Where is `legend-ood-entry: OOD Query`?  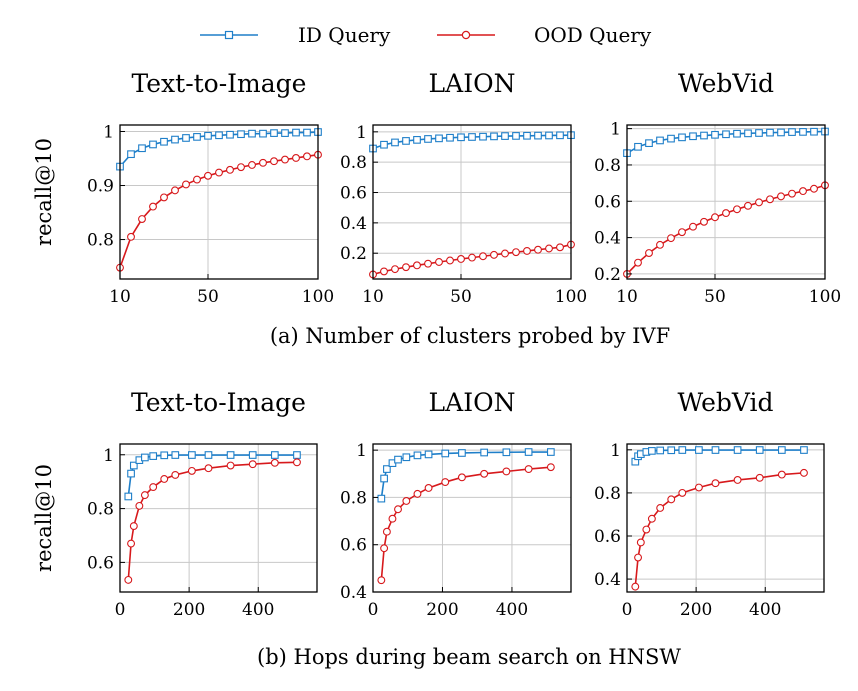
legend-ood-entry: OOD Query is located at coordinates (544, 35).